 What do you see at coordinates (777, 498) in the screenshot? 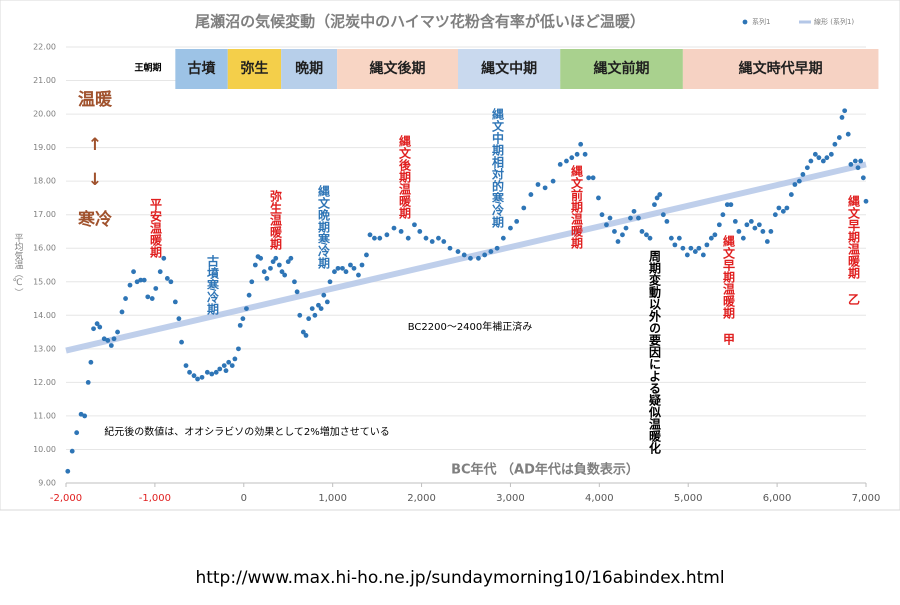
I see `x-tick-label: 6,000` at bounding box center [777, 498].